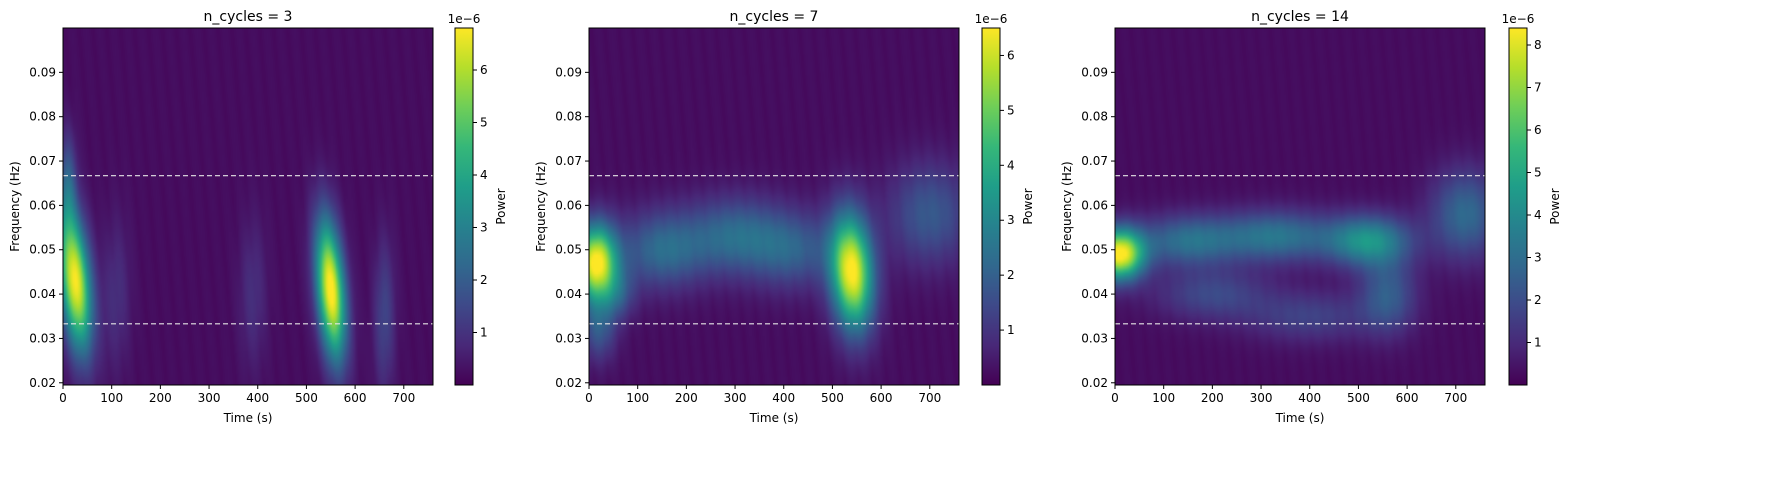  What do you see at coordinates (1300, 17) in the screenshot?
I see `chart-title: n_cycles = 14` at bounding box center [1300, 17].